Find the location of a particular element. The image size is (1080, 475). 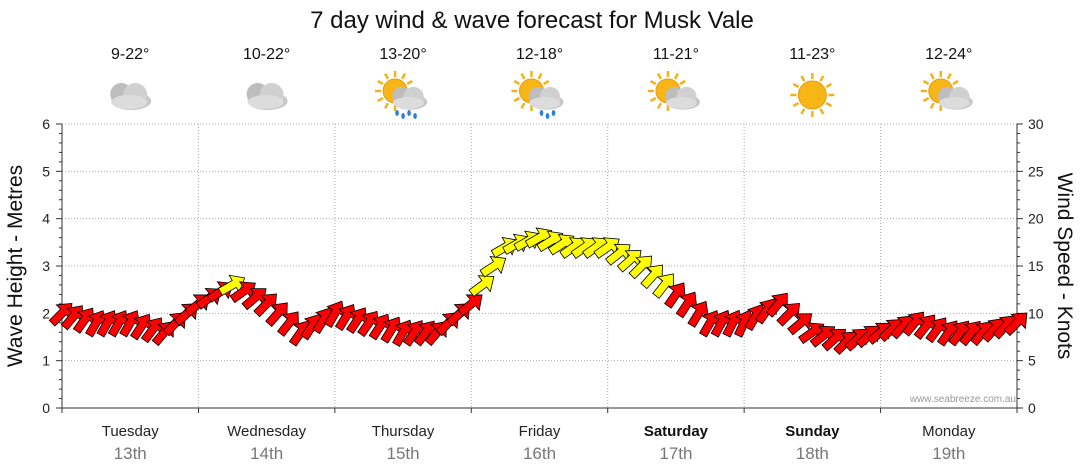

day-name: Saturday is located at coordinates (676, 431).